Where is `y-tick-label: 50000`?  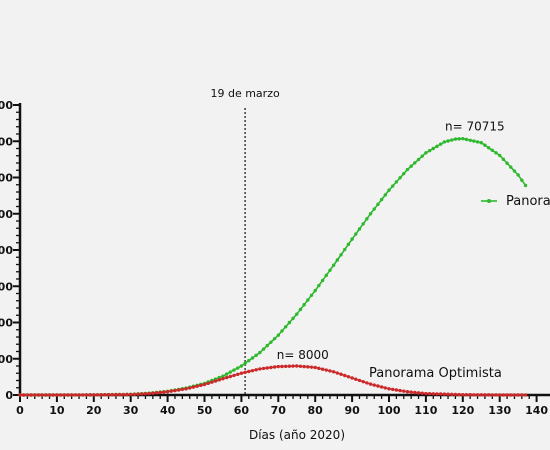 y-tick-label: 50000 is located at coordinates (6, 214).